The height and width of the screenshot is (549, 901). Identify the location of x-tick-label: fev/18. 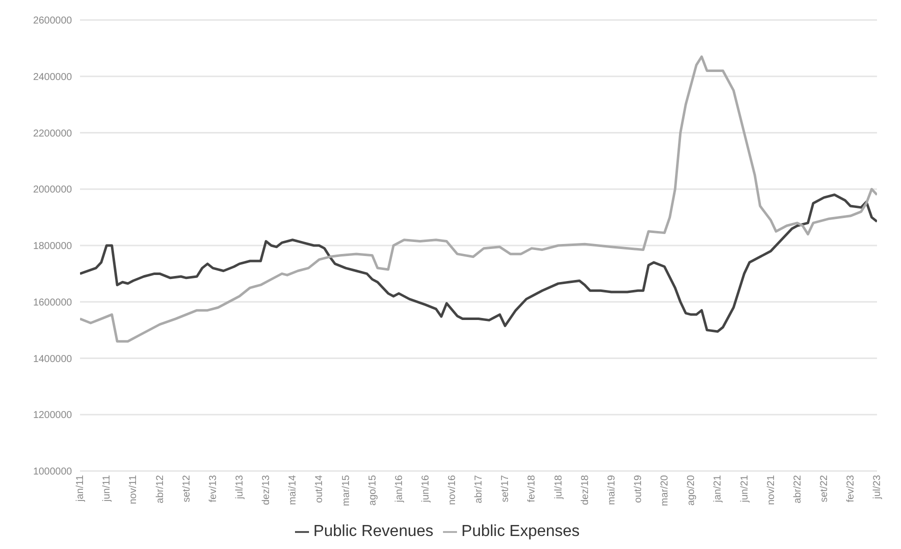
(532, 488).